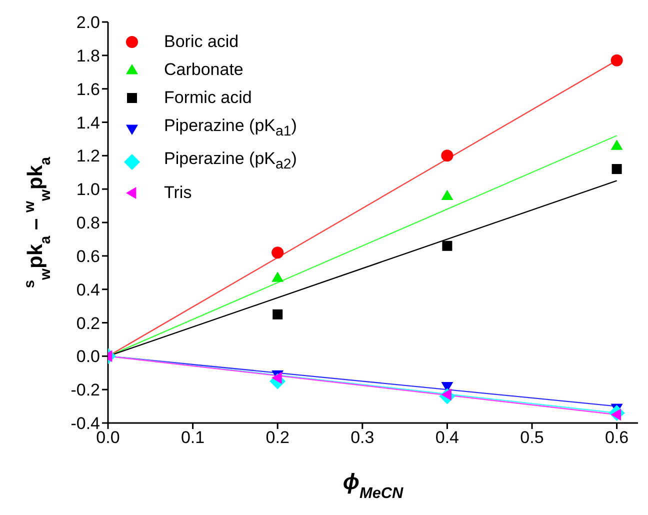  I want to click on y-tick-label: 2.0, so click(88, 22).